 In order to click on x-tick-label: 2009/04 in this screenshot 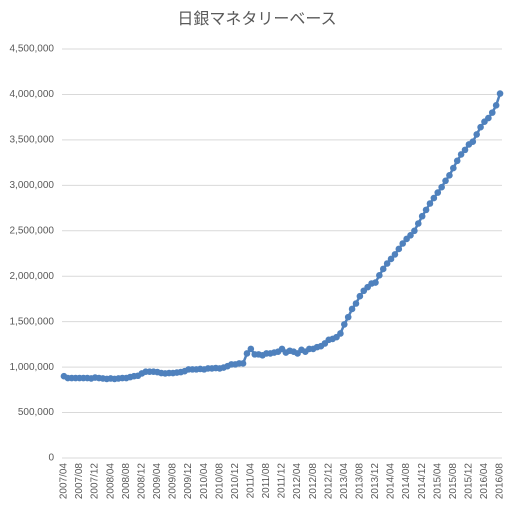, I will do `click(157, 481)`.